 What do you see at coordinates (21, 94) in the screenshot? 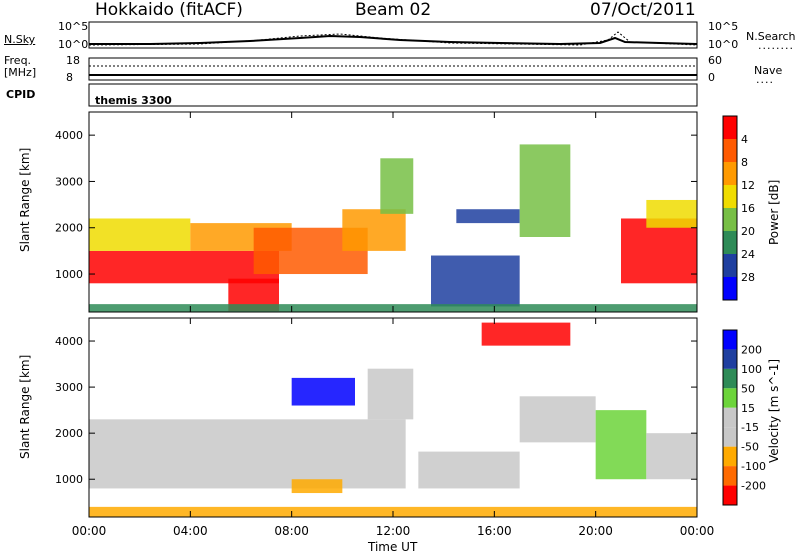
I see `cpid-label: CPID` at bounding box center [21, 94].